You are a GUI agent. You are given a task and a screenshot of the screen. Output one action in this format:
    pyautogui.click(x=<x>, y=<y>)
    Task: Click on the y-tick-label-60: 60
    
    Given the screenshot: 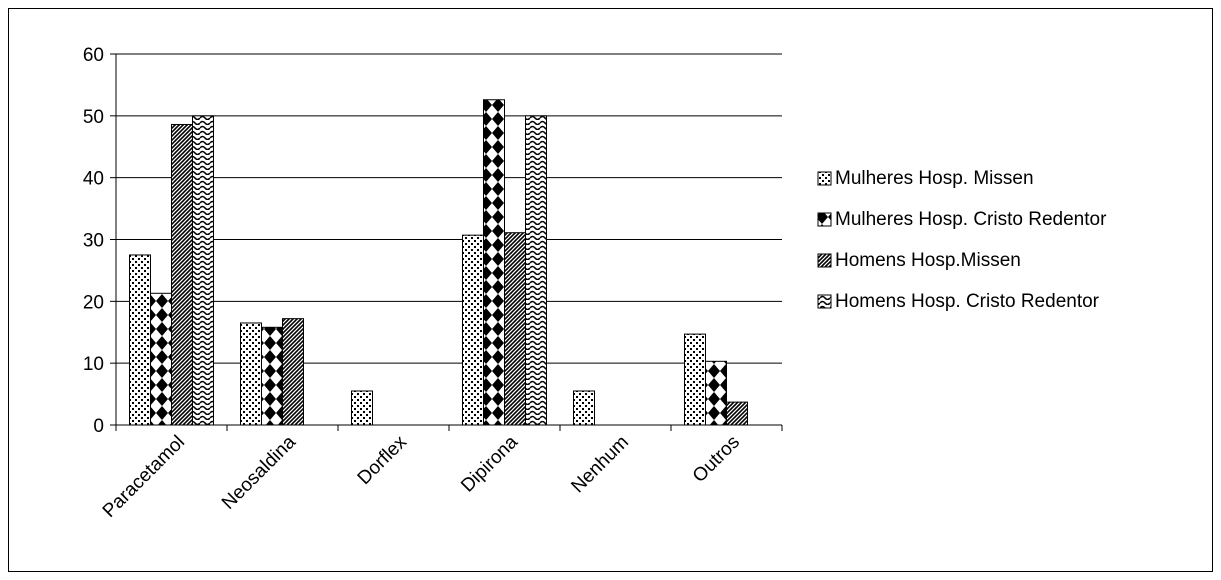 What is the action you would take?
    pyautogui.click(x=93, y=55)
    